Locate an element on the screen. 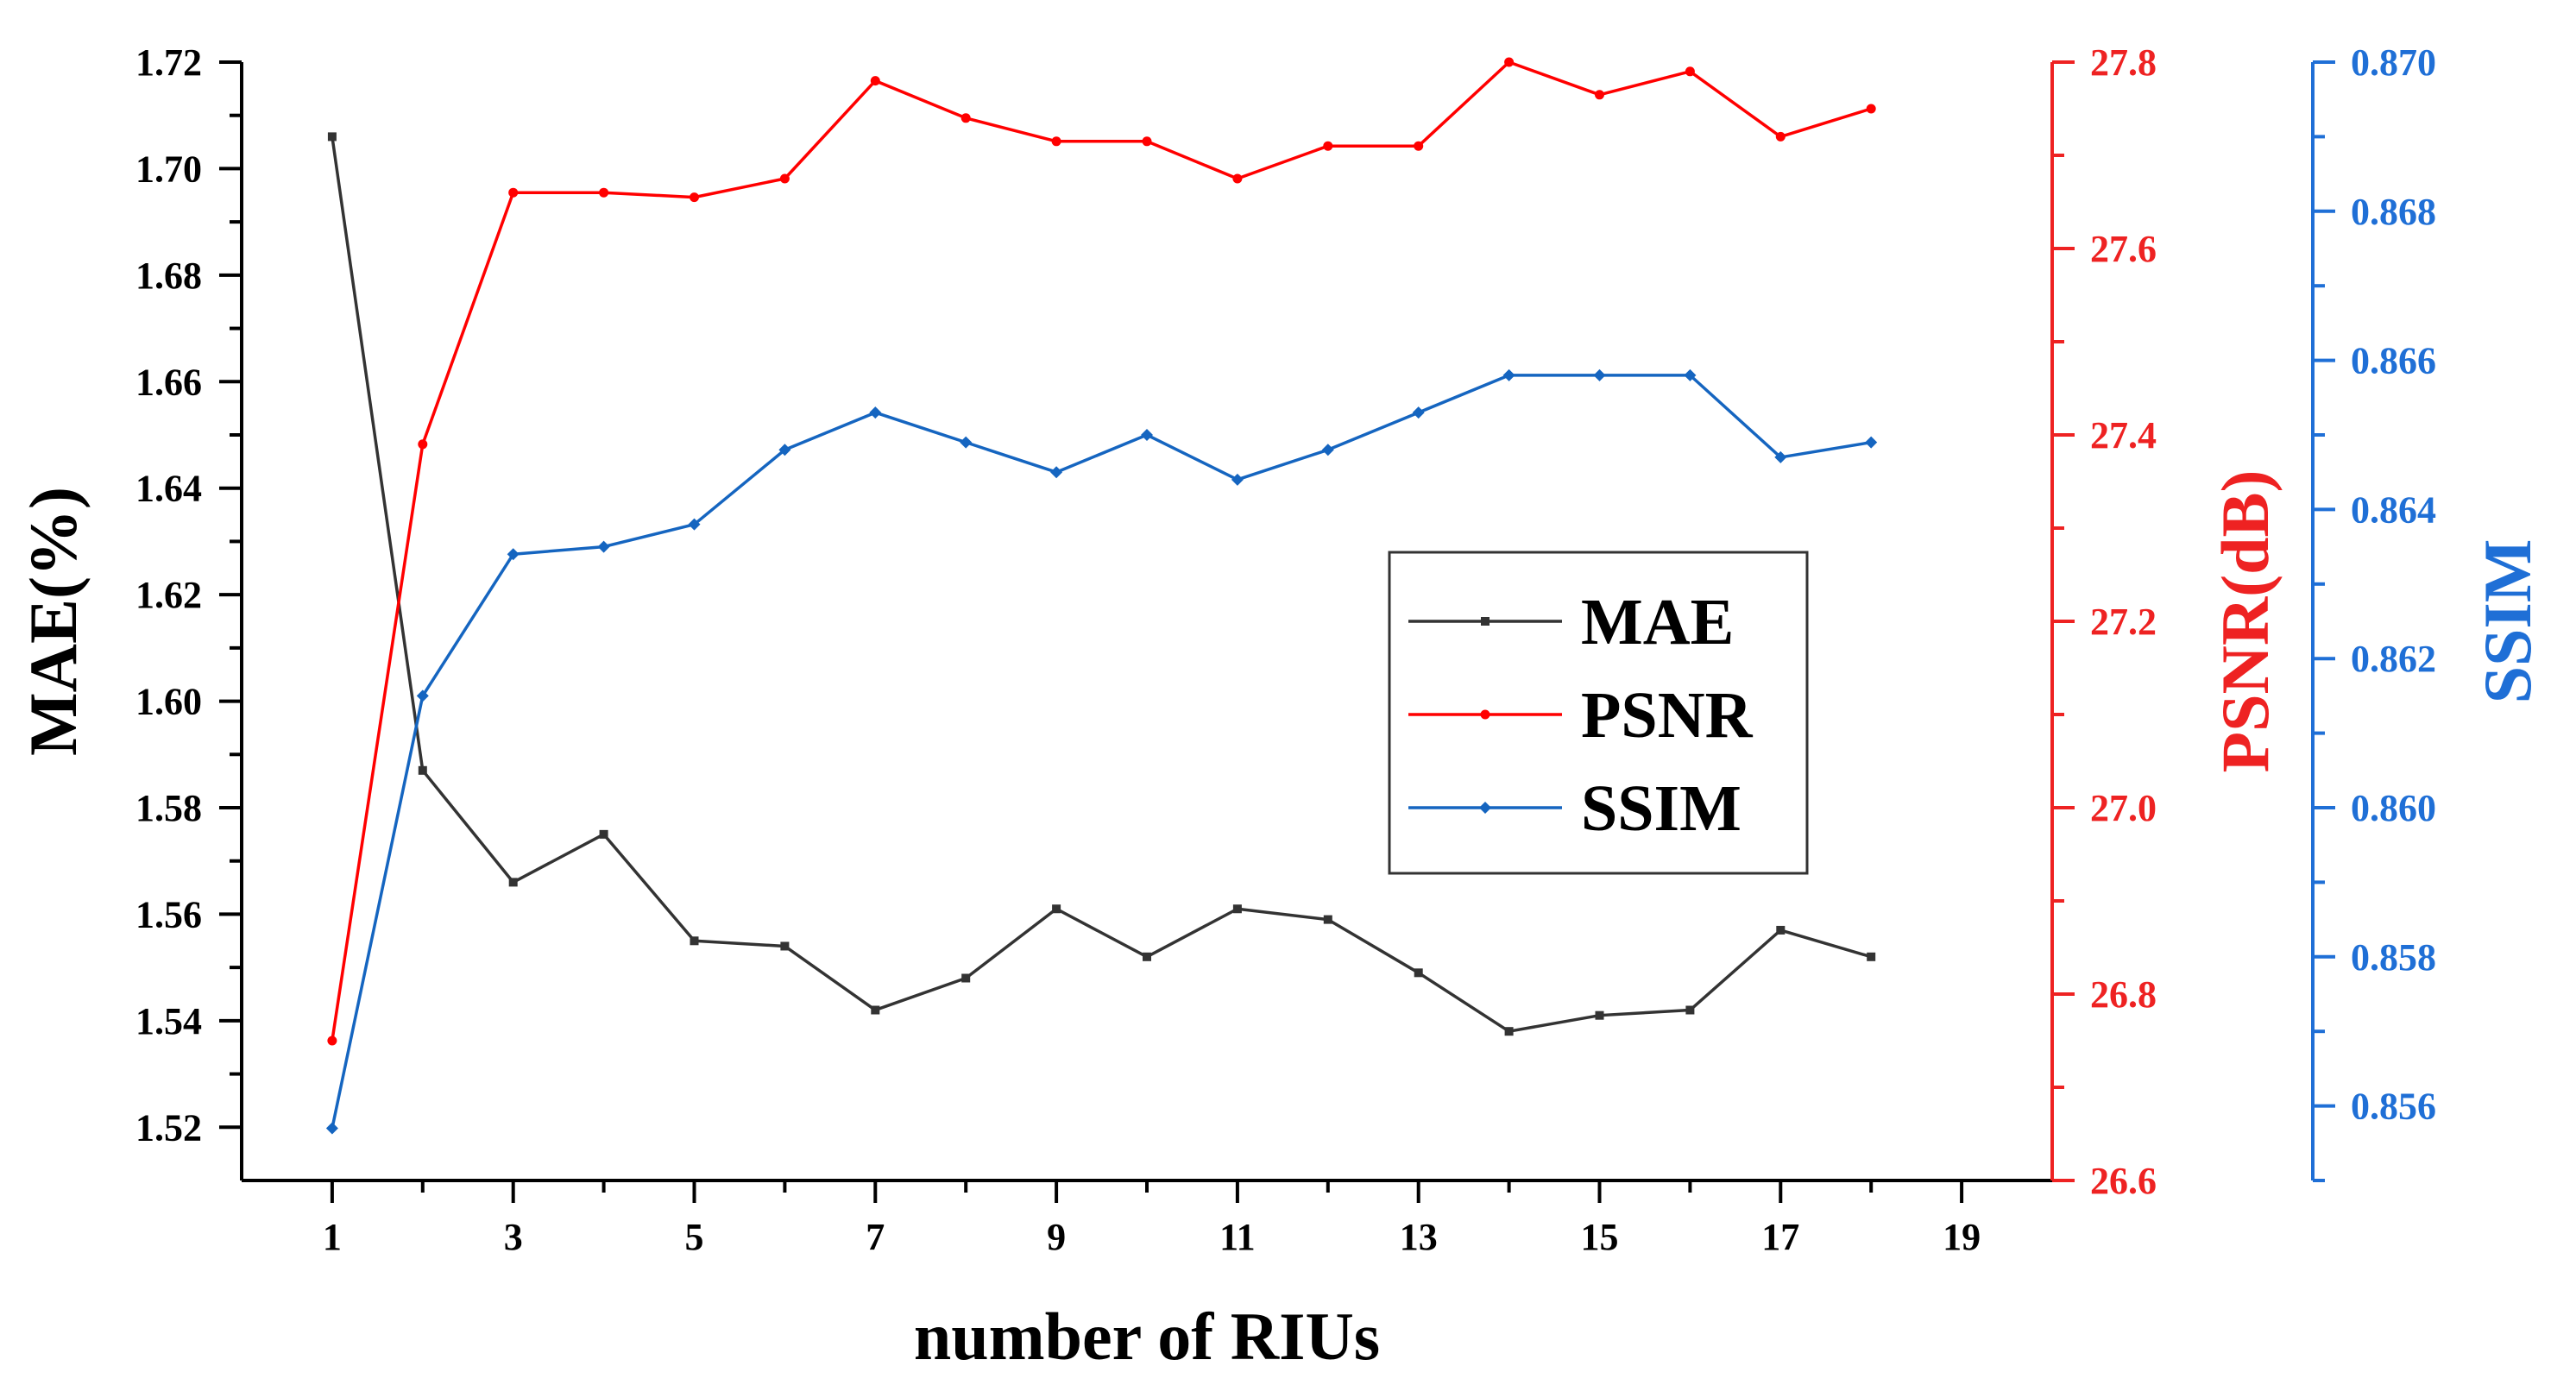  psnr-axis-label: PSNR(dB) is located at coordinates (2246, 620).